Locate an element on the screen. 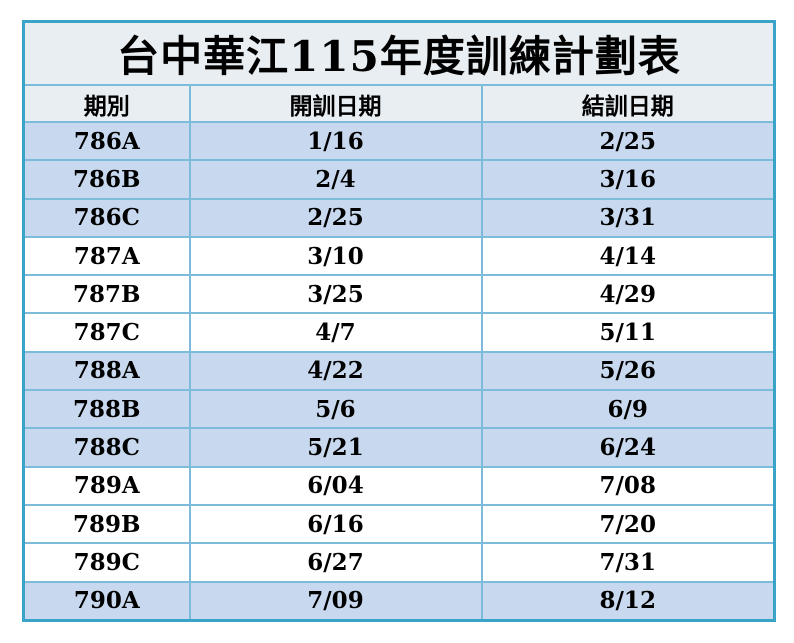  cell-period: 788C is located at coordinates (106, 447).